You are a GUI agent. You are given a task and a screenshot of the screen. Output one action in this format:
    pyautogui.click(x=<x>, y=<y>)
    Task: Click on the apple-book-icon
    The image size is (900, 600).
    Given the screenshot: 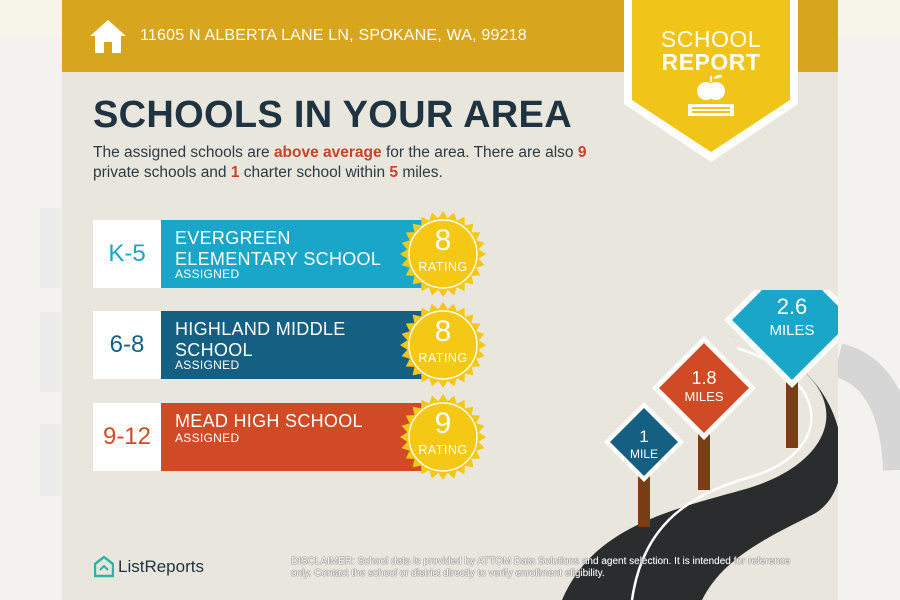 What is the action you would take?
    pyautogui.click(x=711, y=95)
    